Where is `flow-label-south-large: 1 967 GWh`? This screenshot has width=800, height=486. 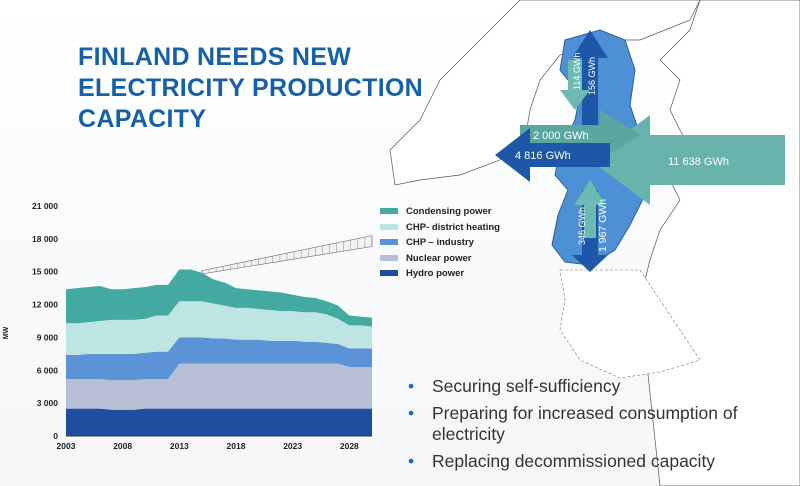 flow-label-south-large: 1 967 GWh is located at coordinates (603, 225).